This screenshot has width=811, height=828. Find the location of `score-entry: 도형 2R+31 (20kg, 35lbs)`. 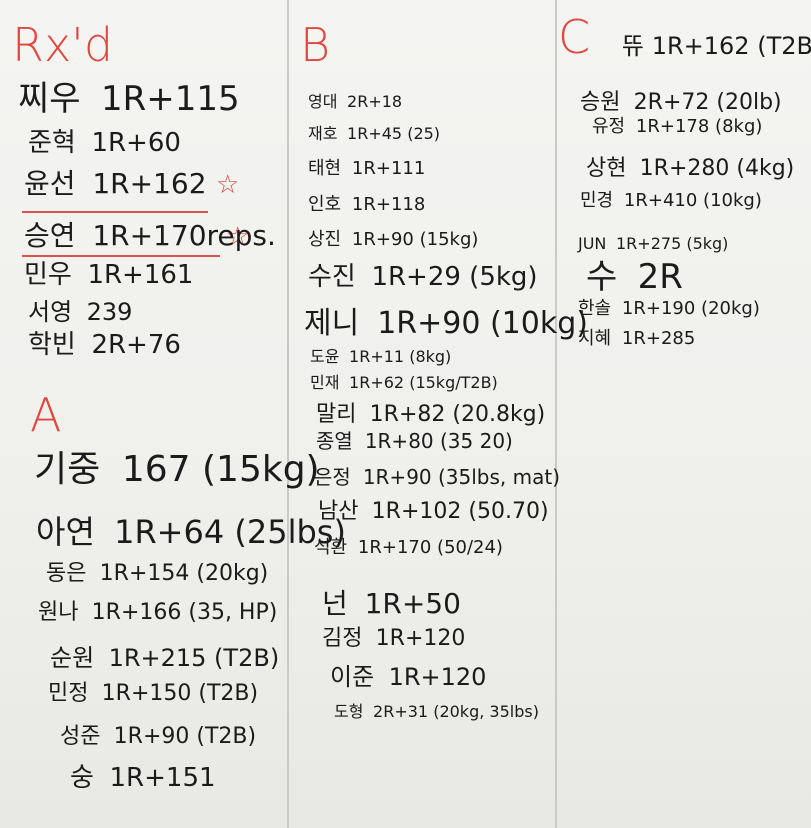

score-entry: 도형 2R+31 (20kg, 35lbs) is located at coordinates (436, 712).